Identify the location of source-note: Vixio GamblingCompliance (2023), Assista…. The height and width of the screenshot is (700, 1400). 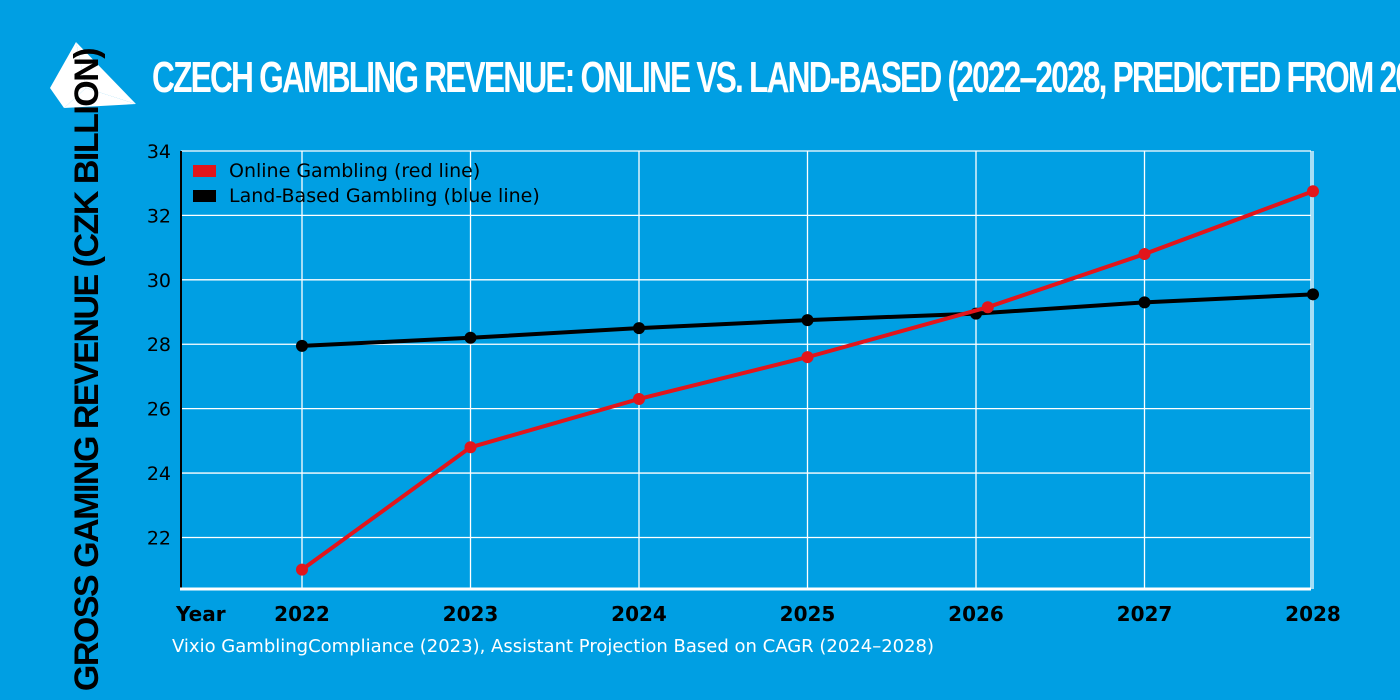
(553, 646).